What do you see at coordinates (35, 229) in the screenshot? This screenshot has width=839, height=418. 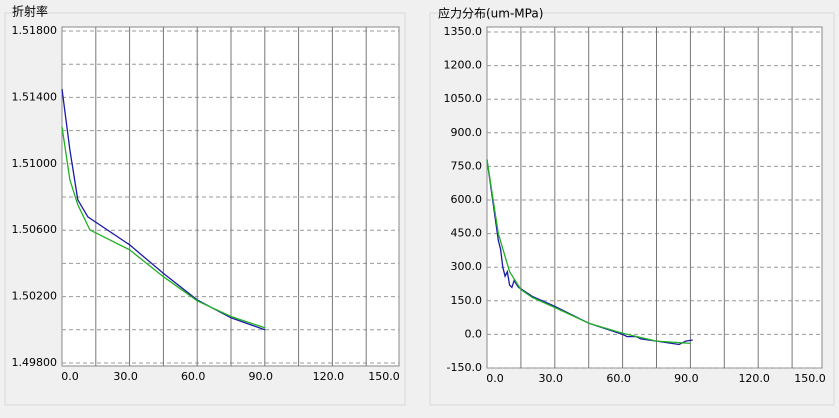 I see `y-tick-label: 1.50600` at bounding box center [35, 229].